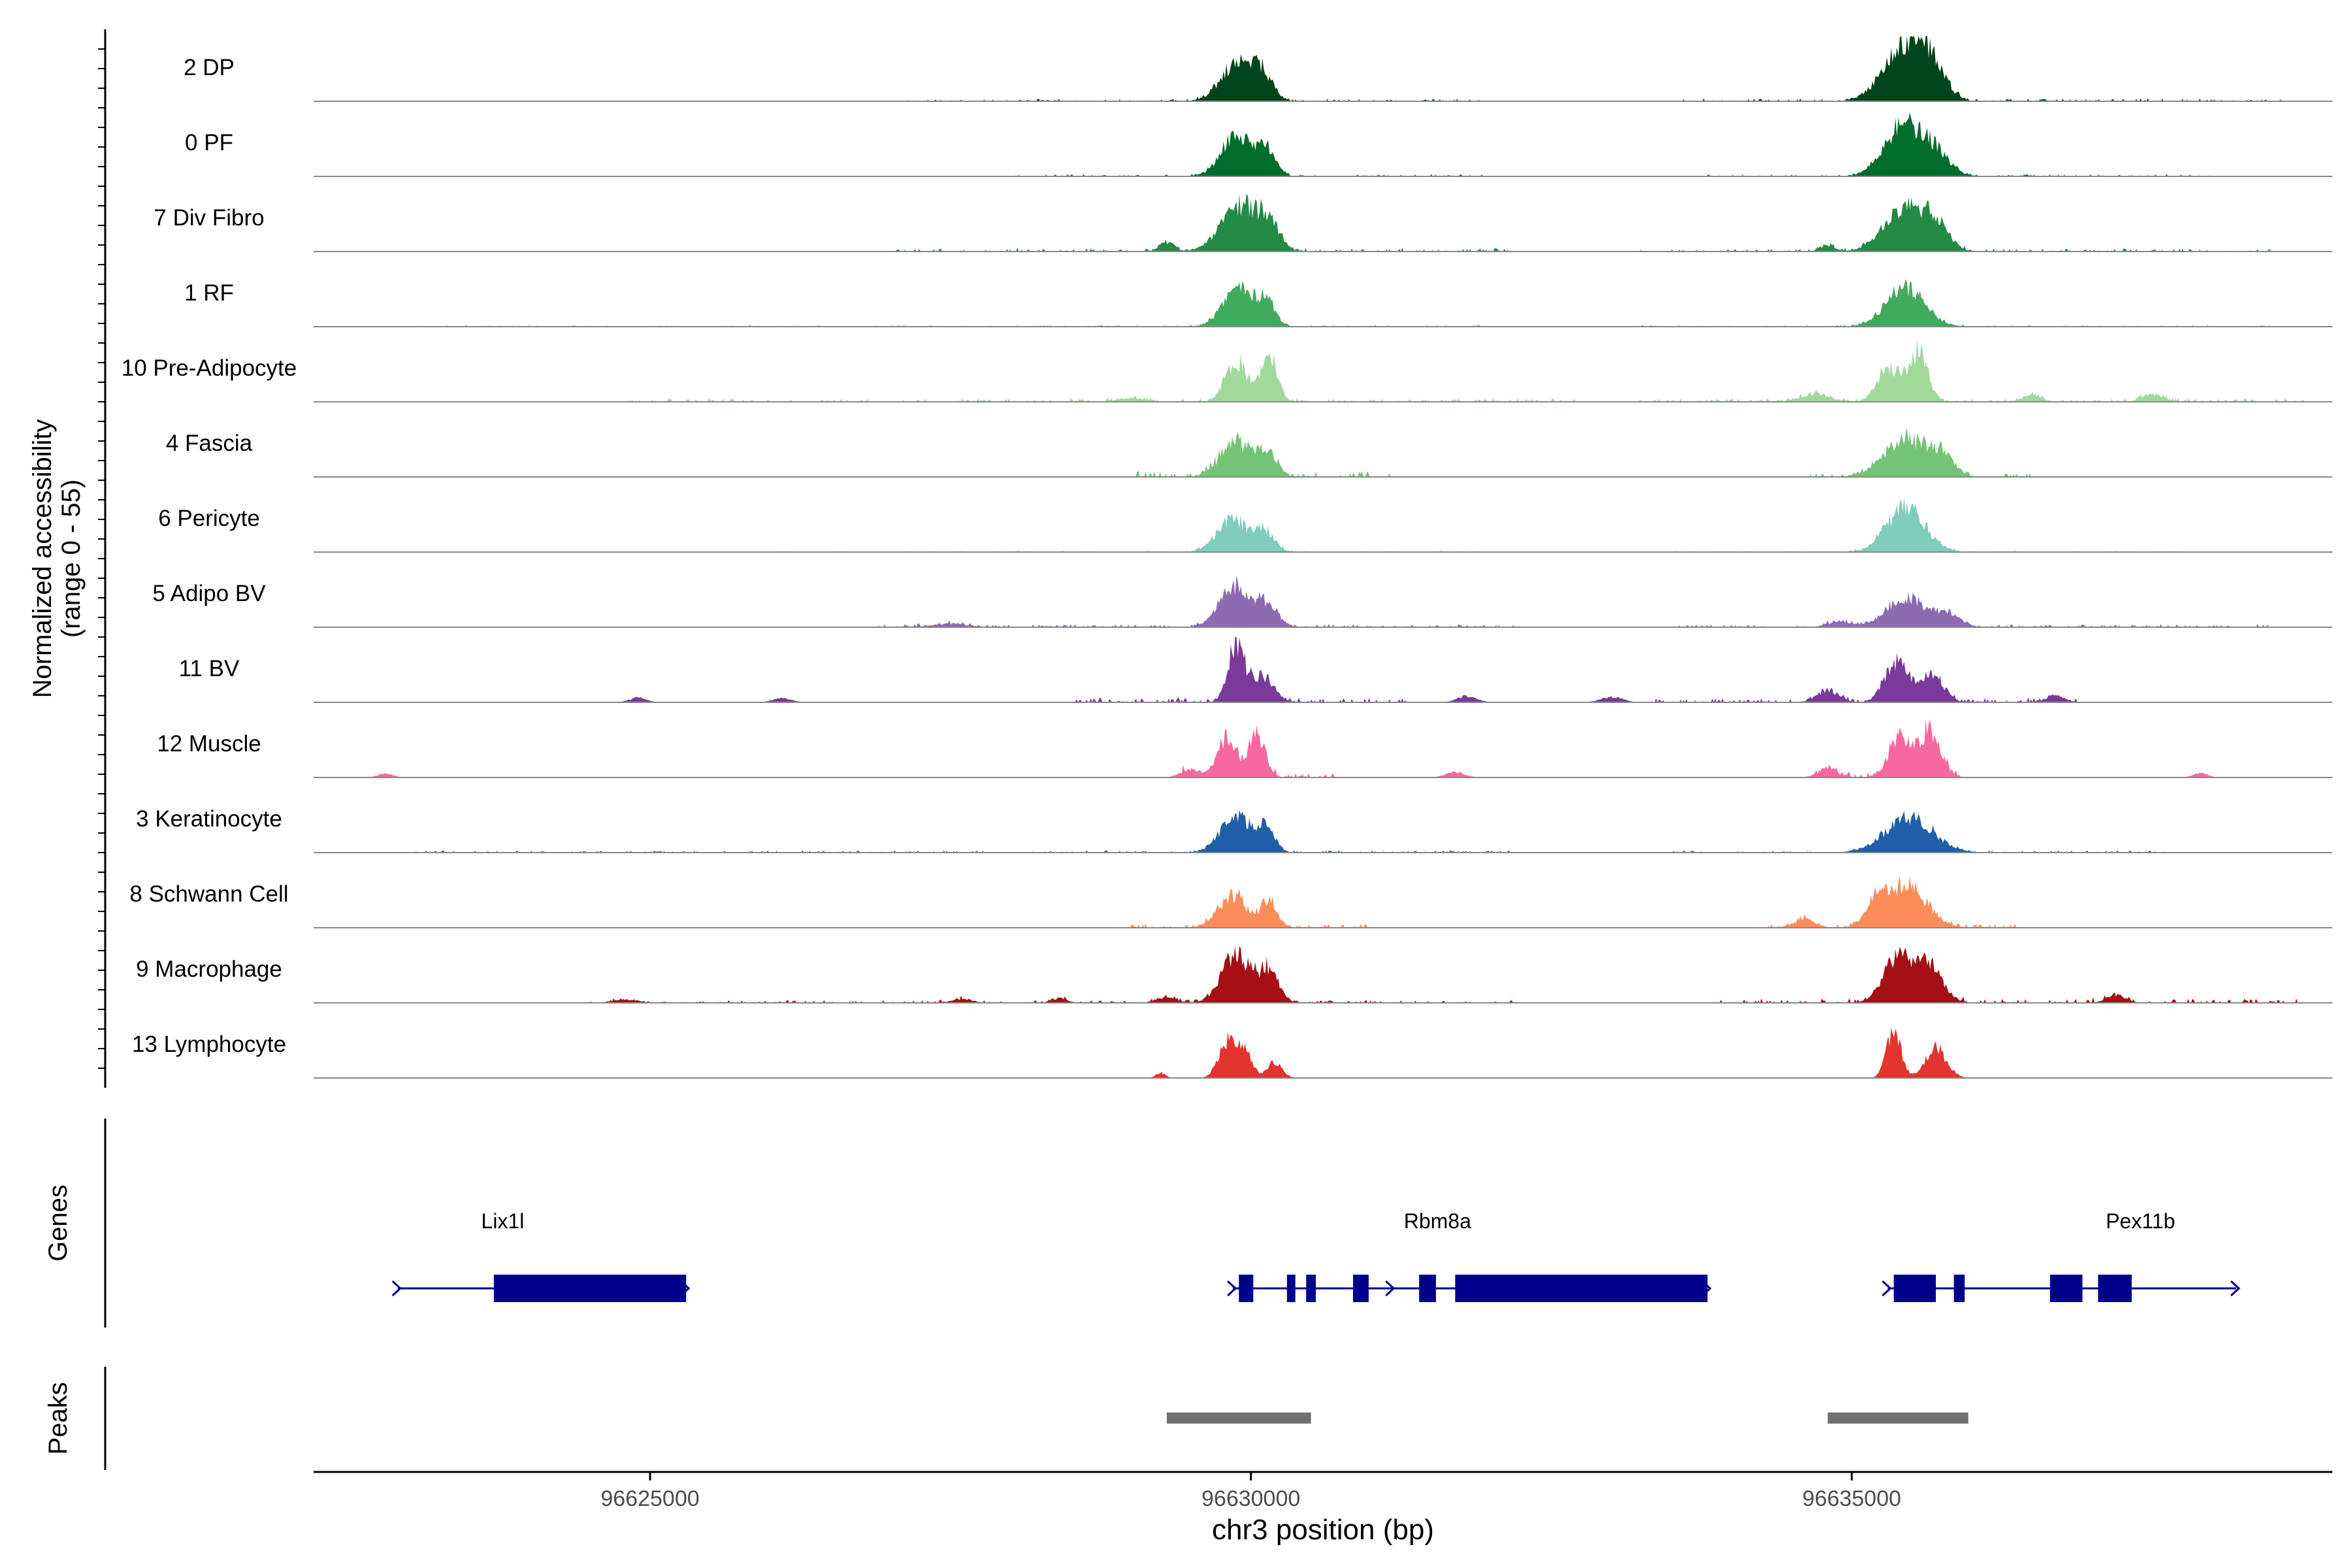 The width and height of the screenshot is (2352, 1568). What do you see at coordinates (2061, 1255) in the screenshot?
I see `gene-model: Pex11b` at bounding box center [2061, 1255].